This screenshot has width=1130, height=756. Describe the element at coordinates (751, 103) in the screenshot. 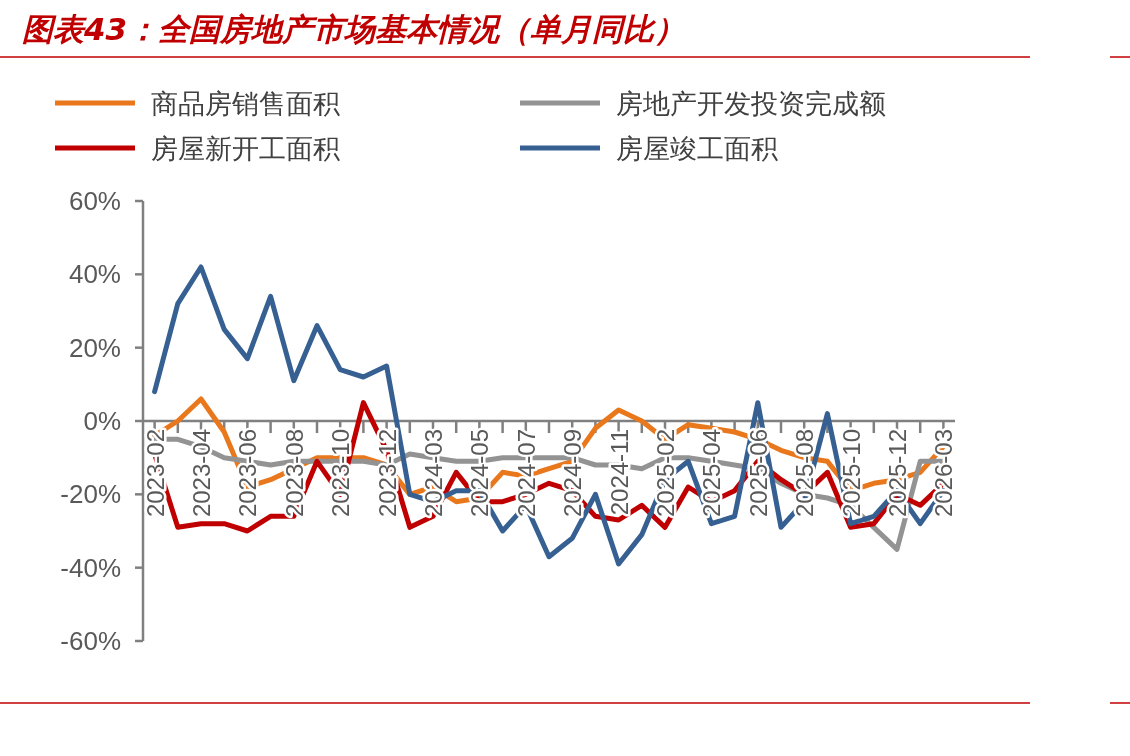

I see `legend-label: 房地产开发投资完成额` at that location.